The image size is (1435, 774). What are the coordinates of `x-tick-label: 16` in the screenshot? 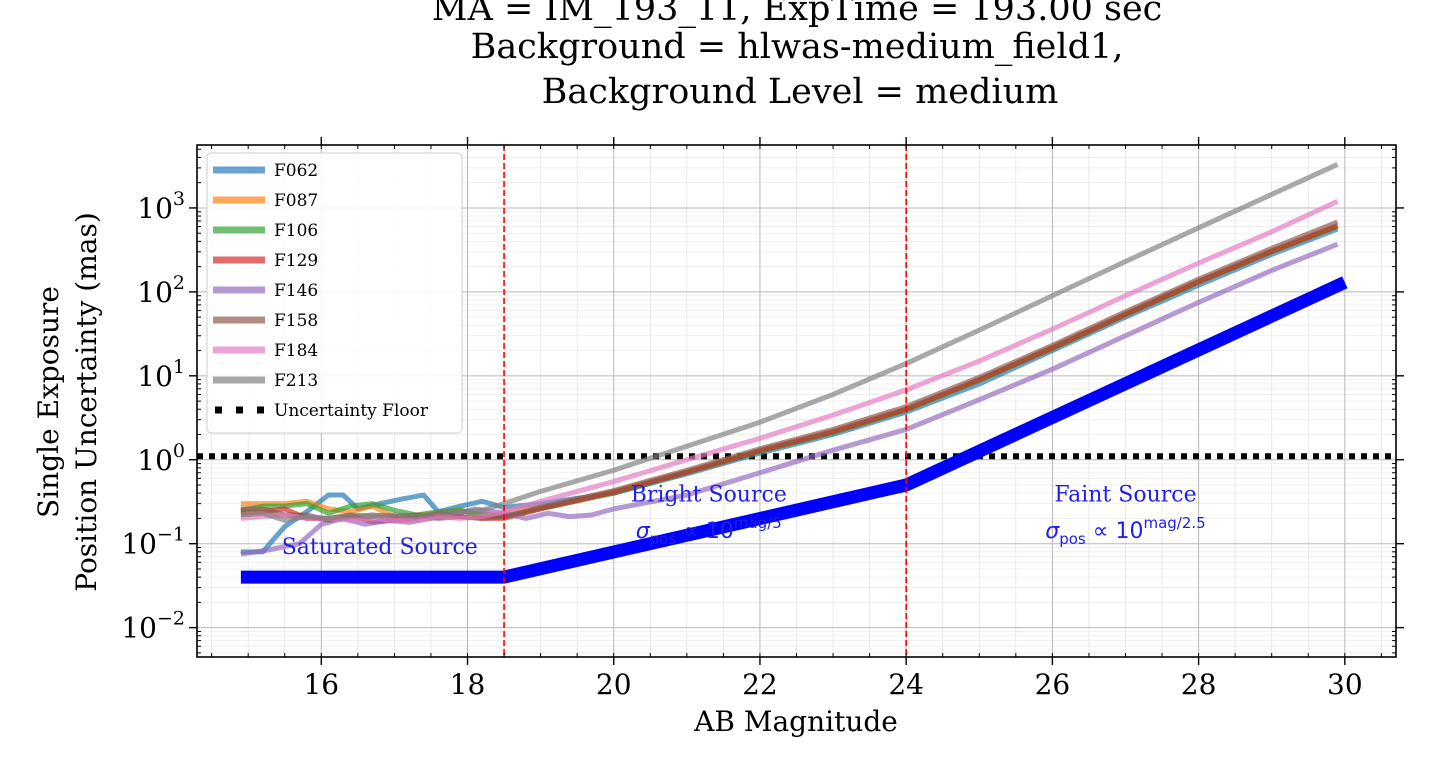 It's located at (321, 684).